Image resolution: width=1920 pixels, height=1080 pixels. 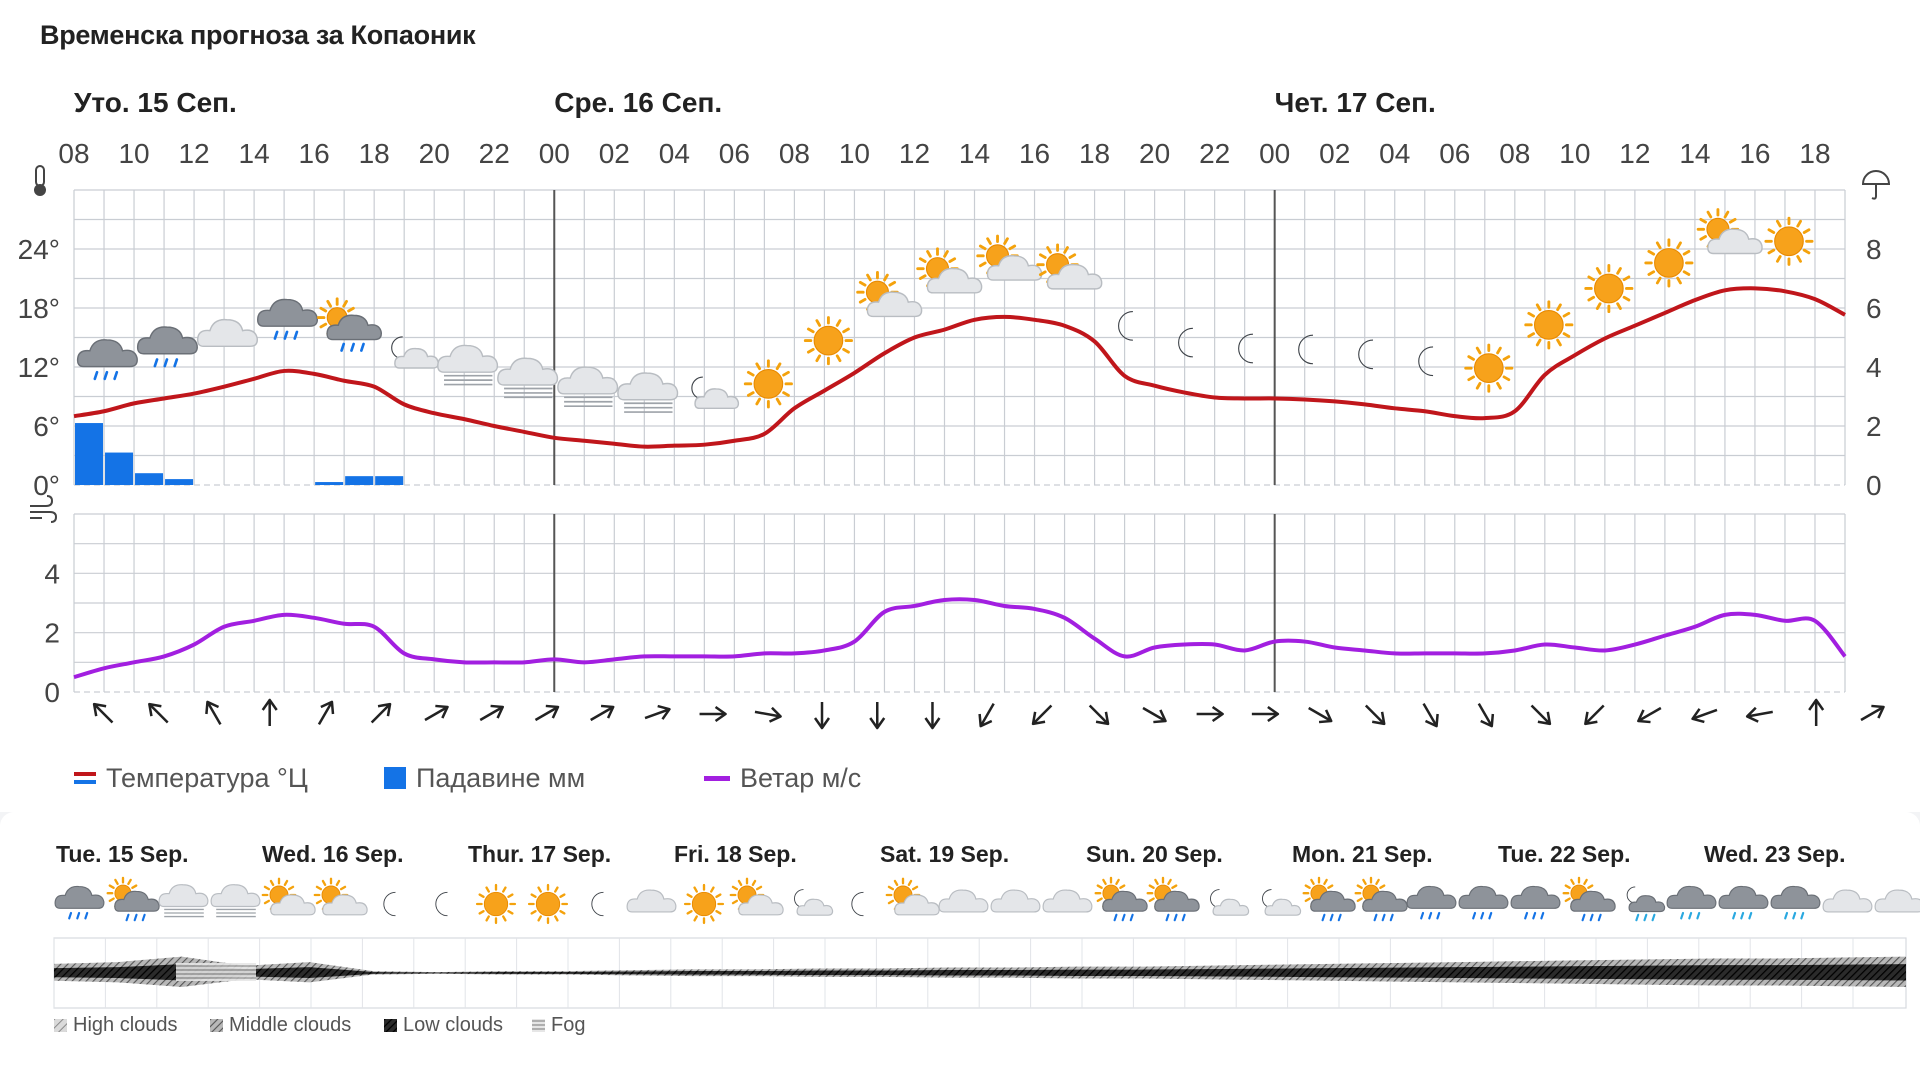 What do you see at coordinates (980, 972) in the screenshot?
I see `low-cloud-band` at bounding box center [980, 972].